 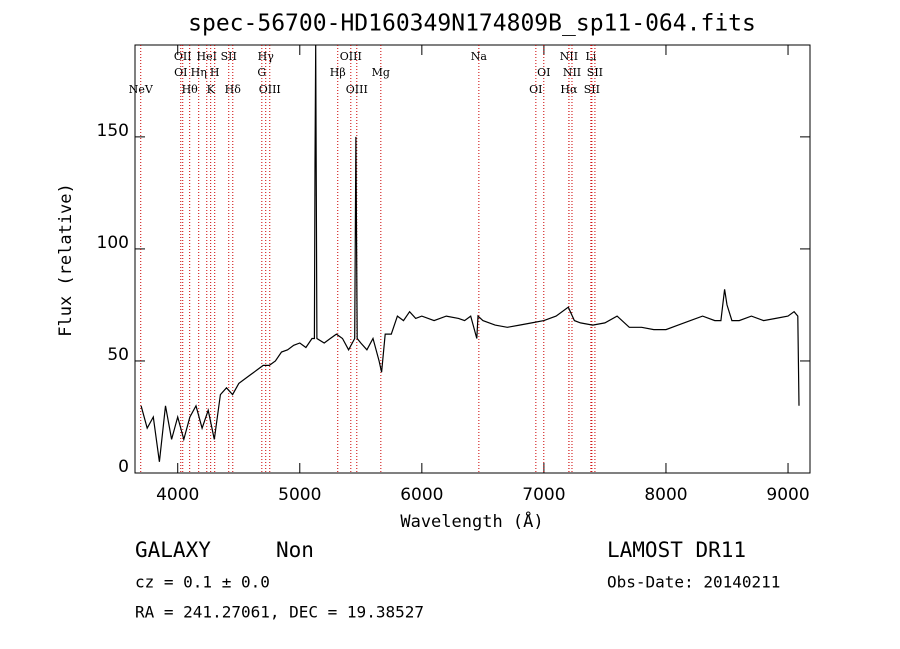 I want to click on subclass: Non, so click(x=295, y=550).